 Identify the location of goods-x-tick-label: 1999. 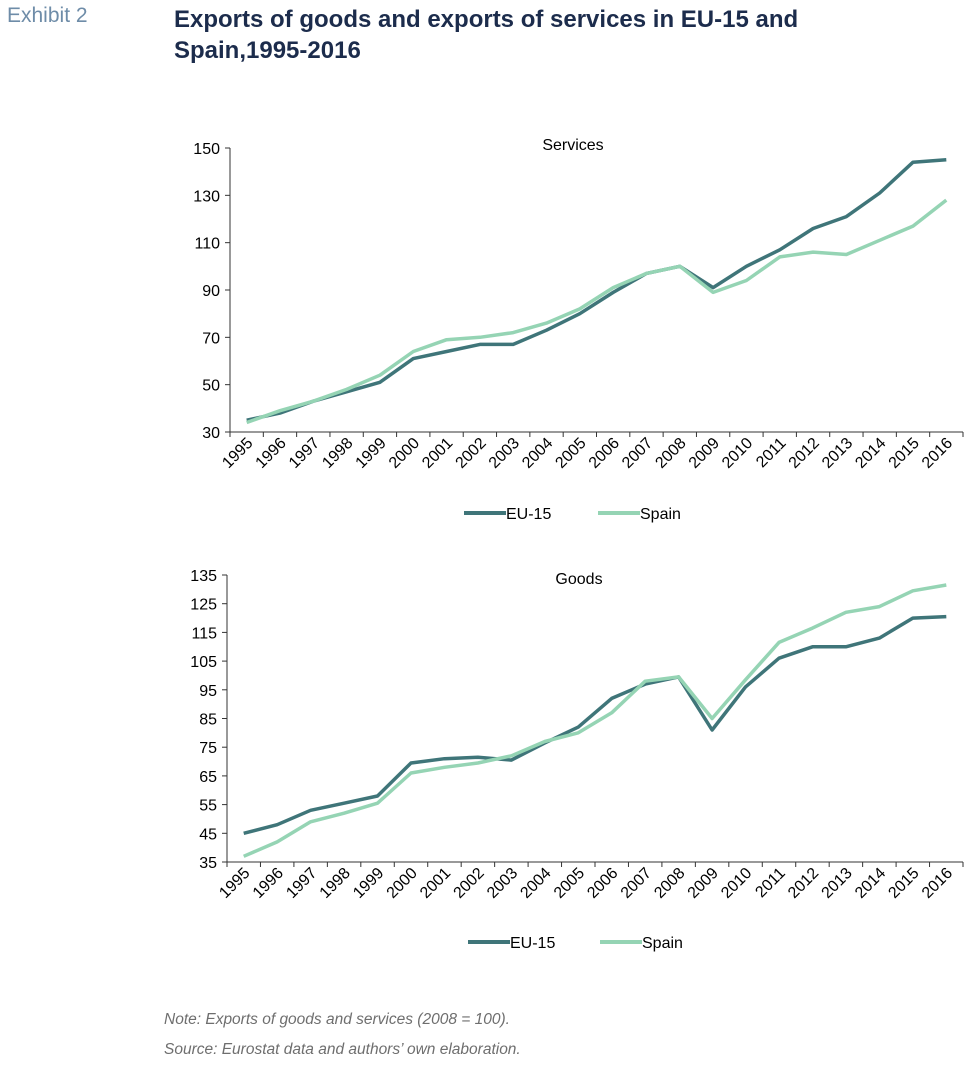
(368, 883).